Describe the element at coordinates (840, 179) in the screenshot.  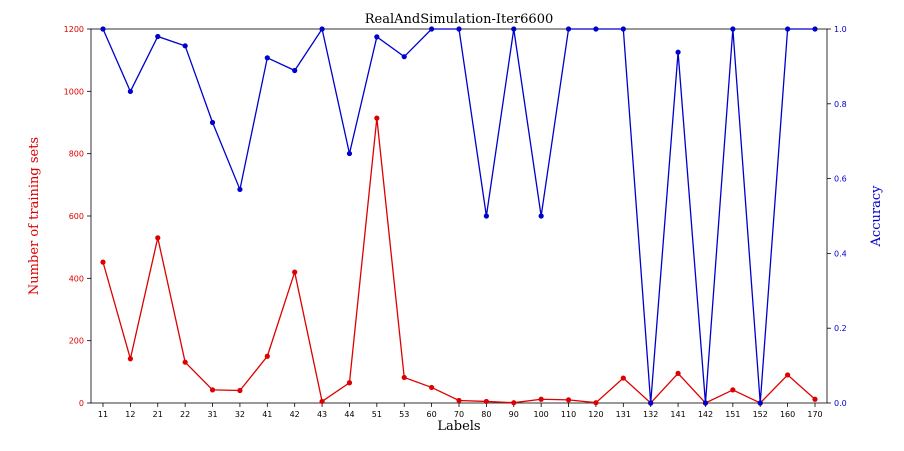
I see `y-right-tick-label: 0.6` at that location.